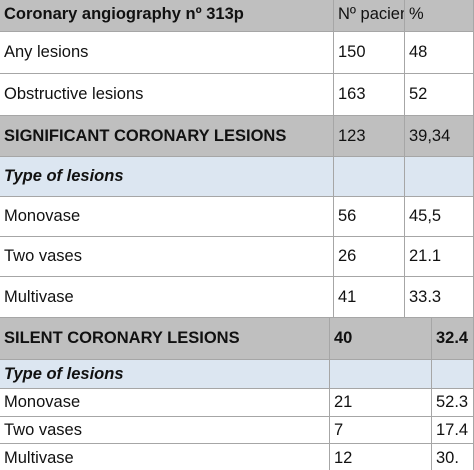 Image resolution: width=474 pixels, height=470 pixels. I want to click on header-cell: Nº pacients, so click(369, 16).